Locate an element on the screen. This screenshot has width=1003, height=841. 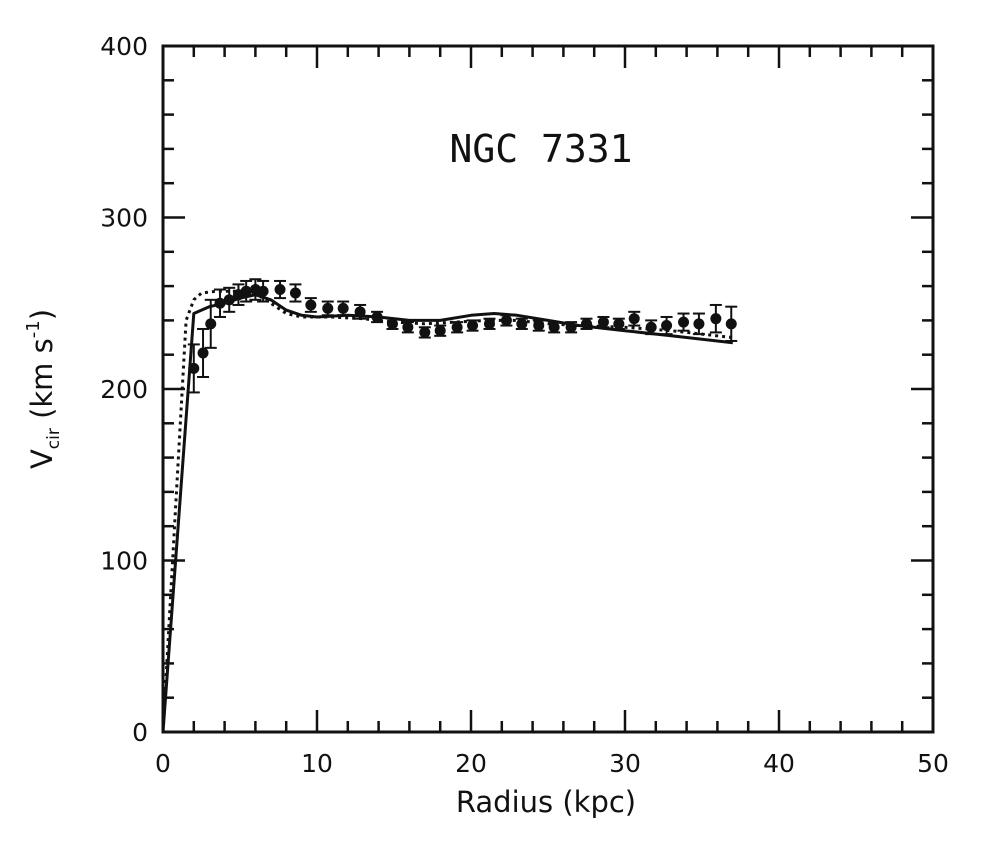
y-axis-label-subscript: cir is located at coordinates (54, 438).